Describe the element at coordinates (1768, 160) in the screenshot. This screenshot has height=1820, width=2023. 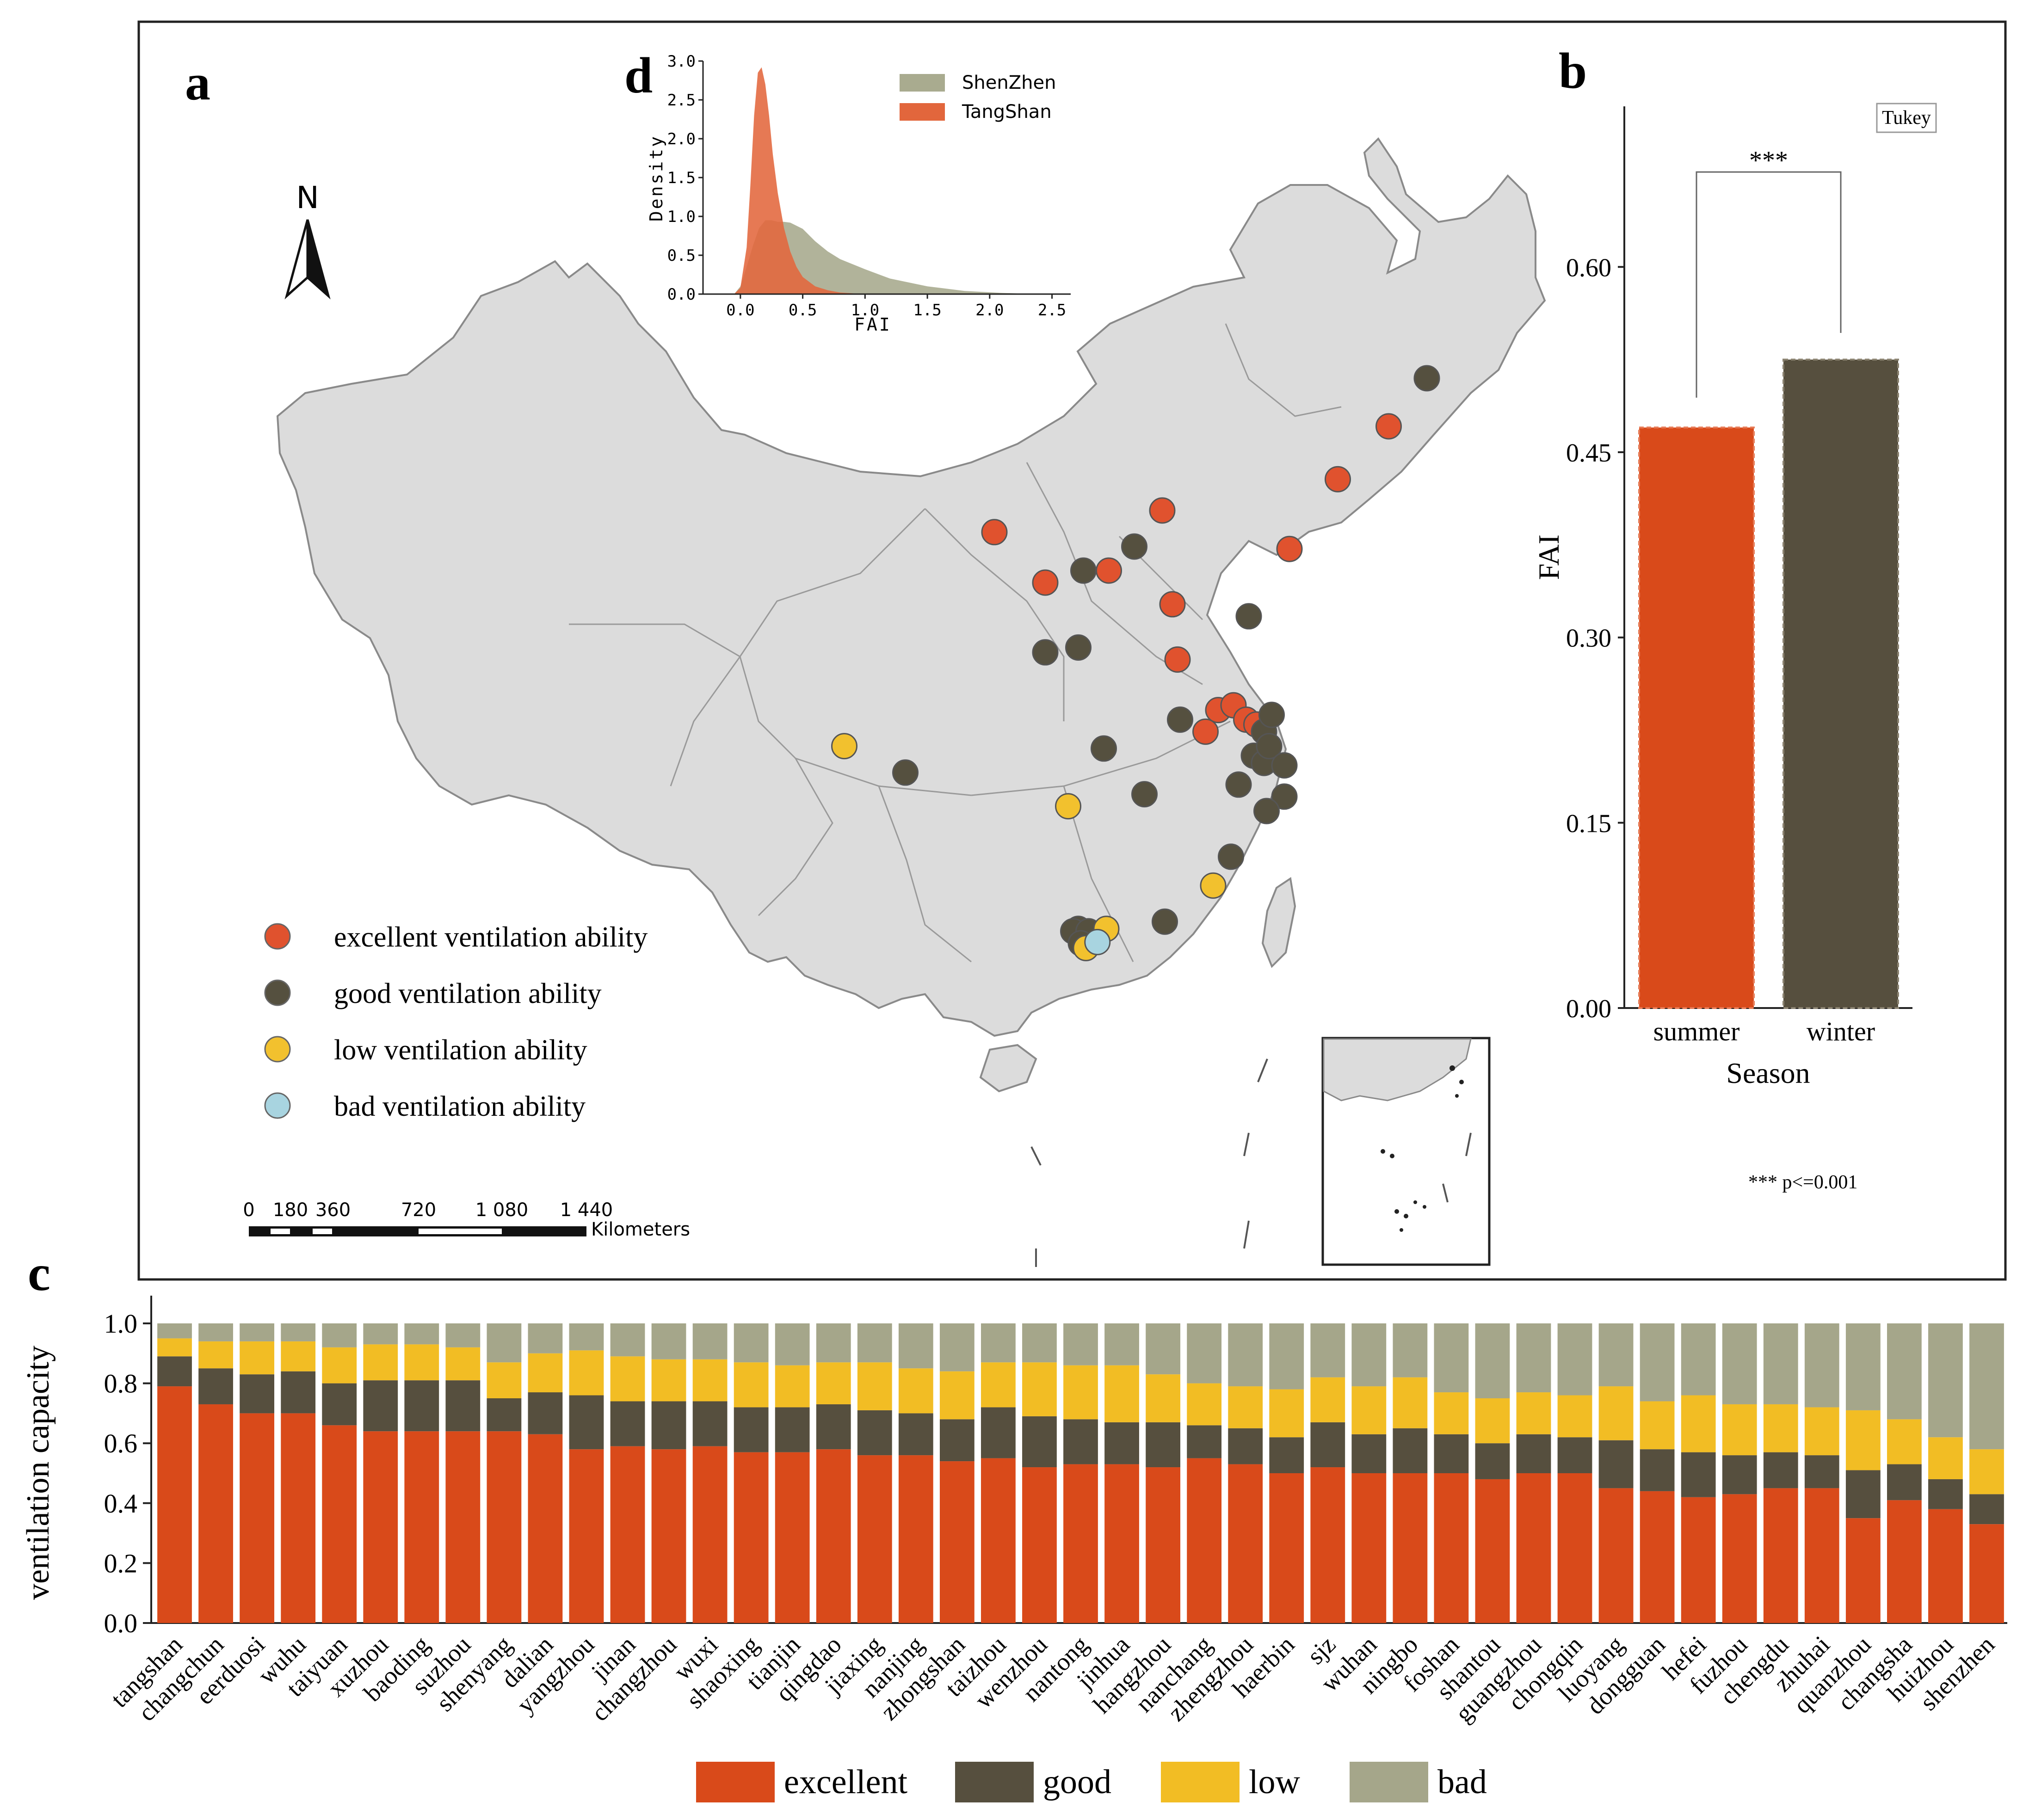
I see `b-significance-stars: ***` at that location.